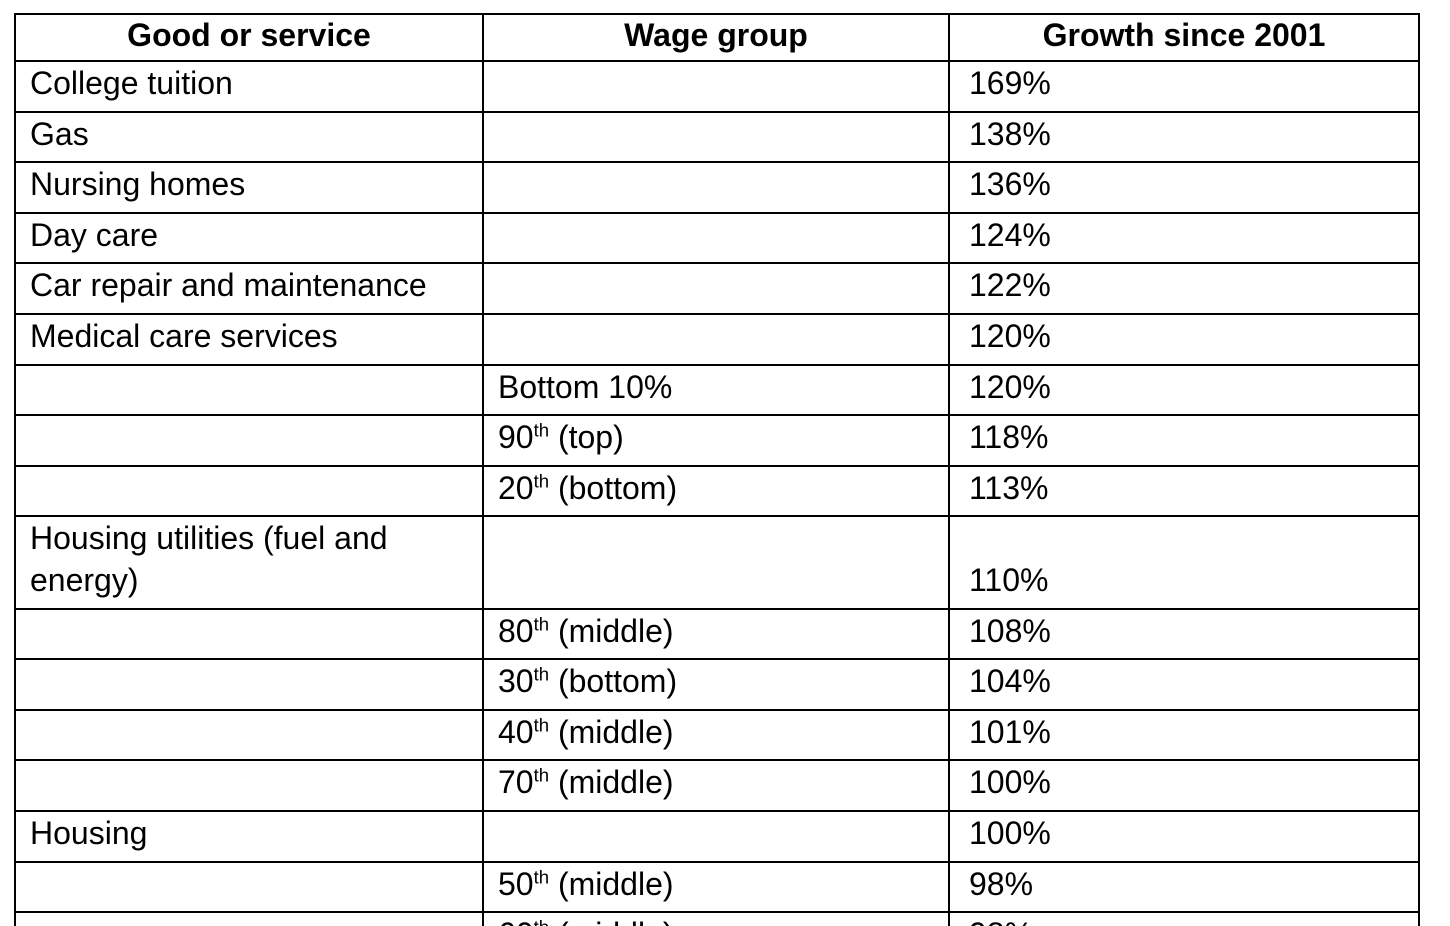 Image resolution: width=1450 pixels, height=926 pixels. What do you see at coordinates (1184, 187) in the screenshot?
I see `cell-growth: 136%` at bounding box center [1184, 187].